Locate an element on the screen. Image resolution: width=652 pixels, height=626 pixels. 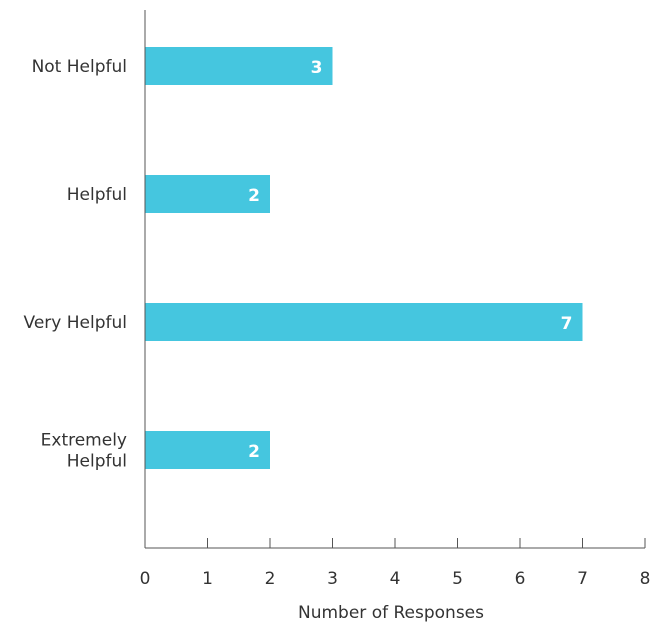
category-label-4-line-2: Helpful is located at coordinates (97, 462).